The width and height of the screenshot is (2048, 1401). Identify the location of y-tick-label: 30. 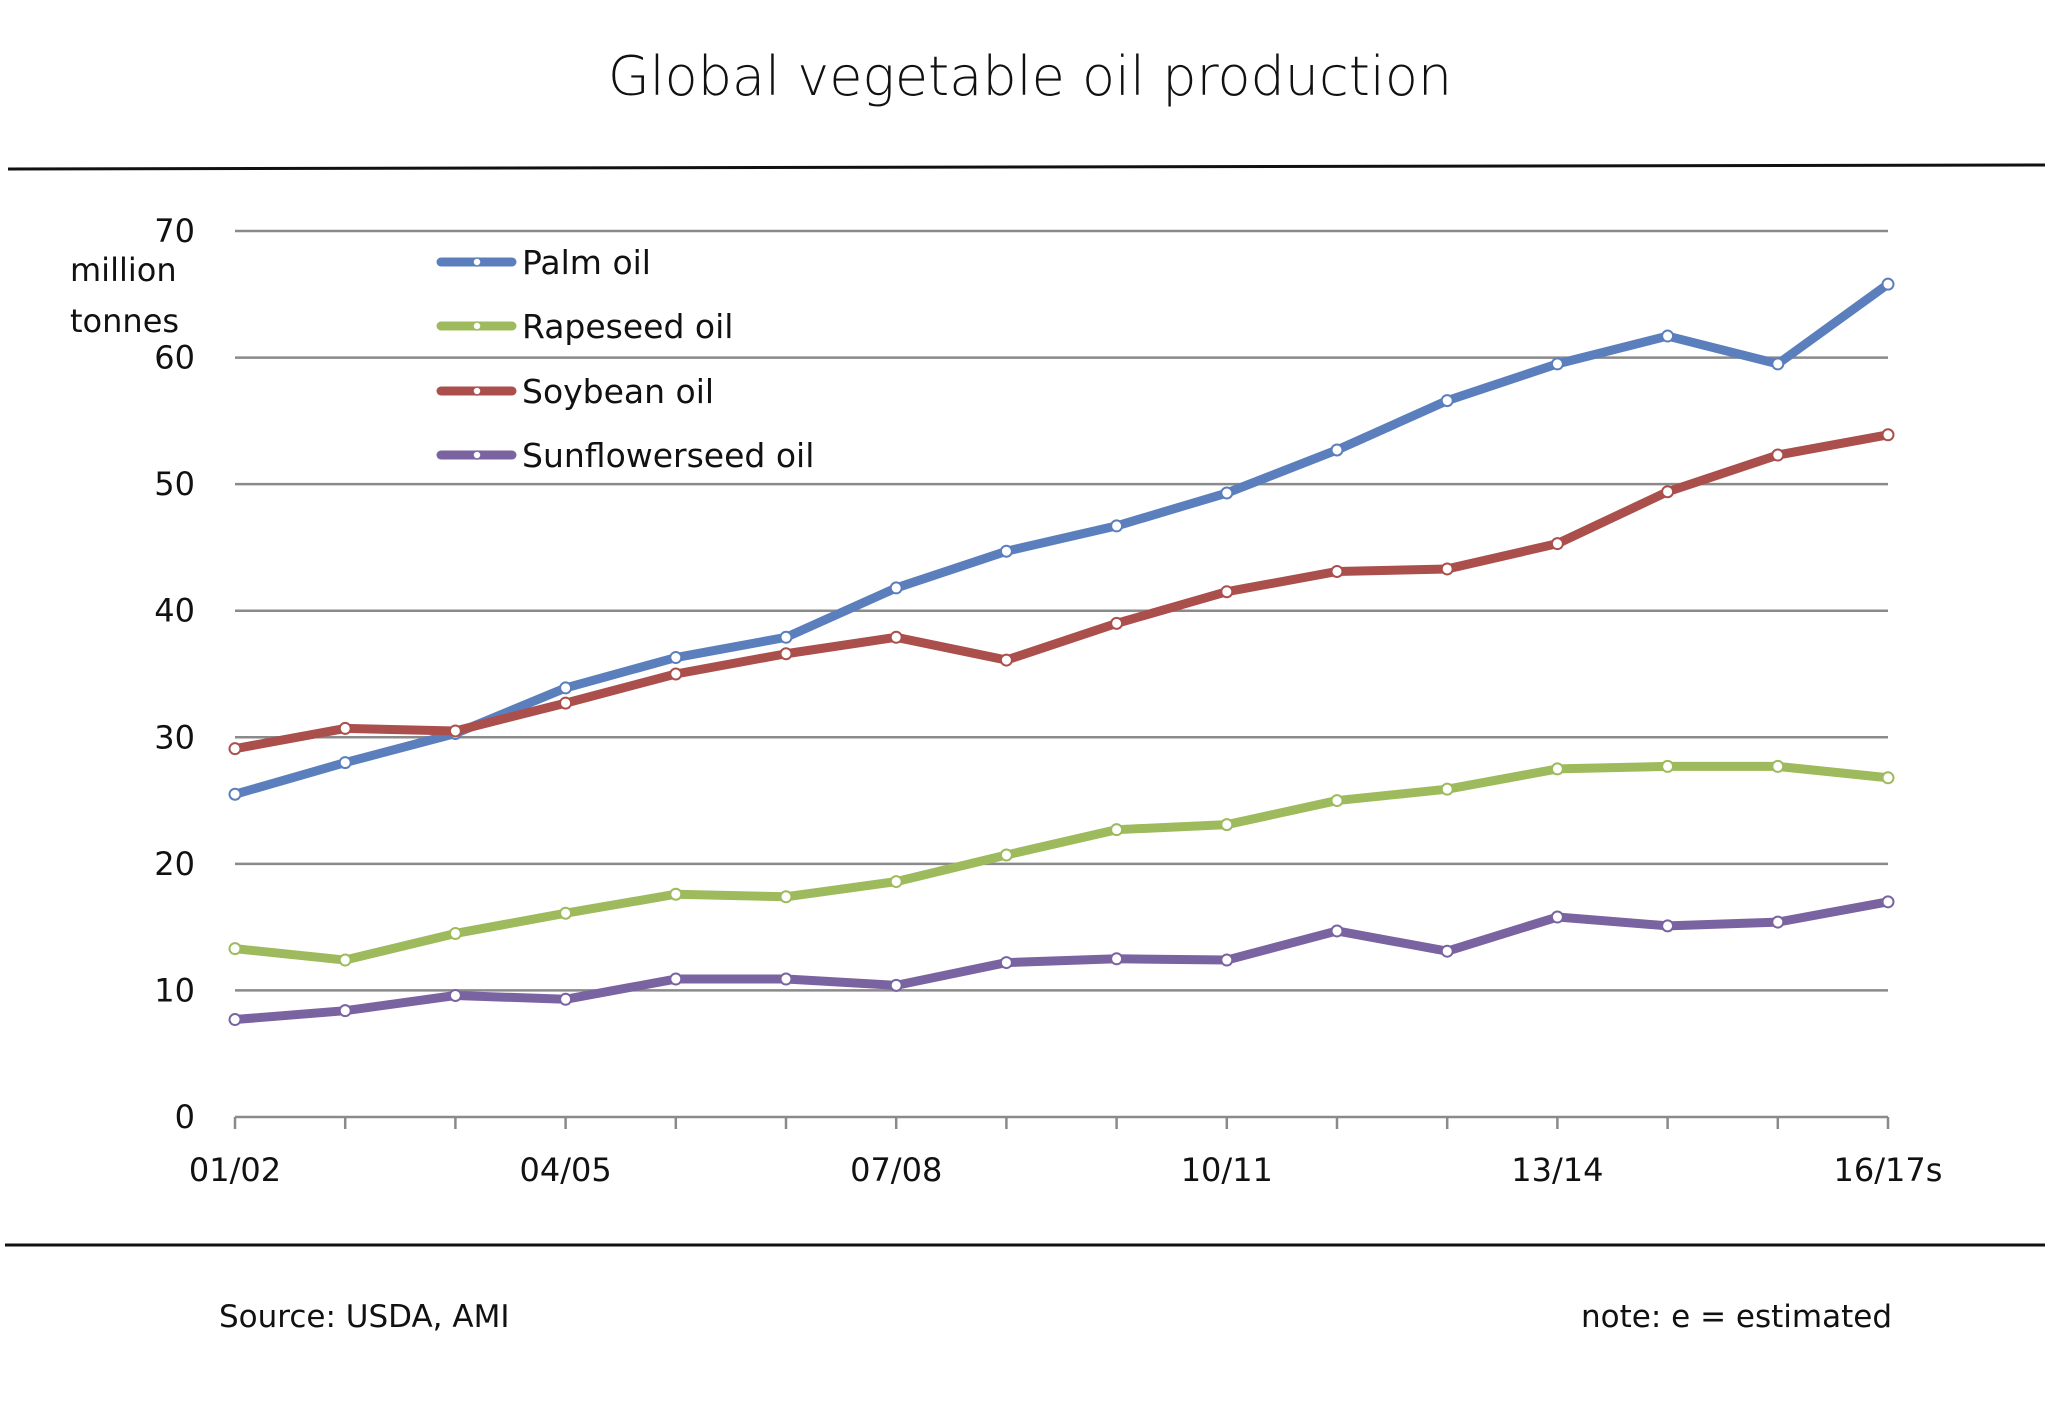
(174, 737).